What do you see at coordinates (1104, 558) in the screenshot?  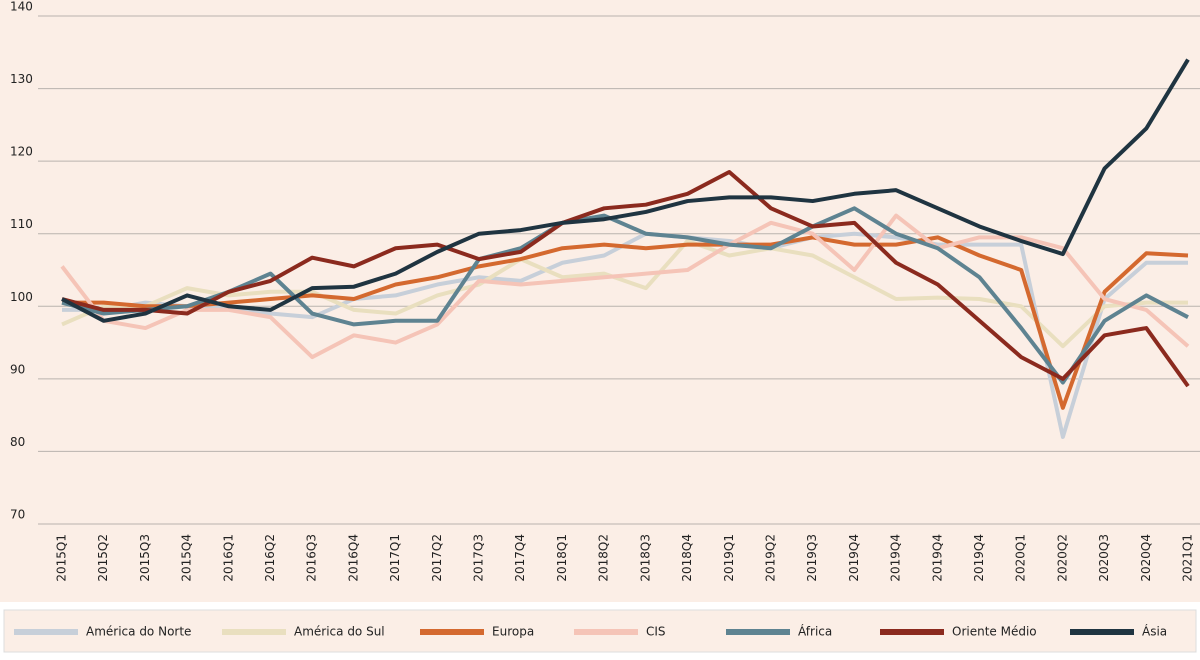 I see `x-tick-label: 2020Q3` at bounding box center [1104, 558].